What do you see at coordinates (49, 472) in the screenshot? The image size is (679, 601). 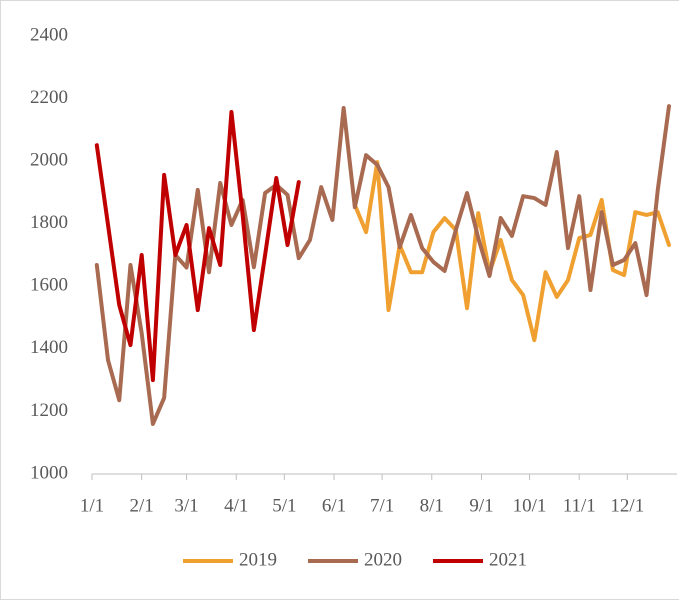 I see `y-tick-label: 1000` at bounding box center [49, 472].